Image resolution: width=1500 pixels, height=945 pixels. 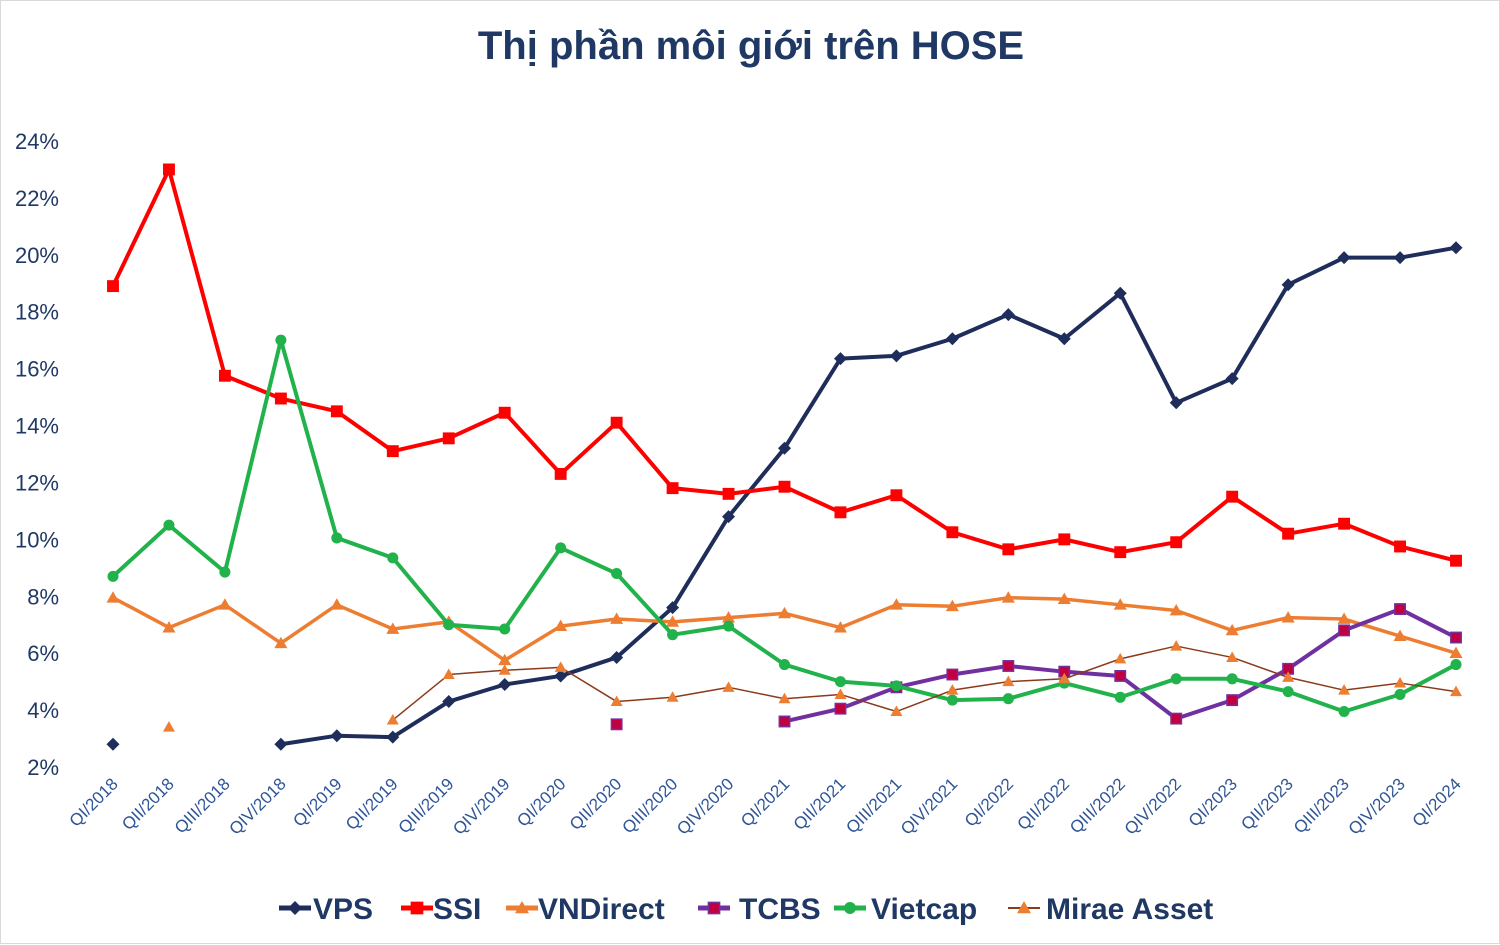 What do you see at coordinates (765, 802) in the screenshot?
I see `x-tick-label: QI/2021` at bounding box center [765, 802].